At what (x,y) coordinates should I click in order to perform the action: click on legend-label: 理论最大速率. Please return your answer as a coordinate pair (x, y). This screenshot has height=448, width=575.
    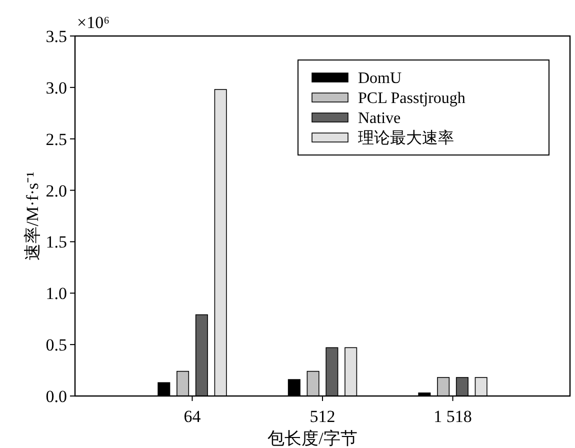
    Looking at the image, I should click on (406, 138).